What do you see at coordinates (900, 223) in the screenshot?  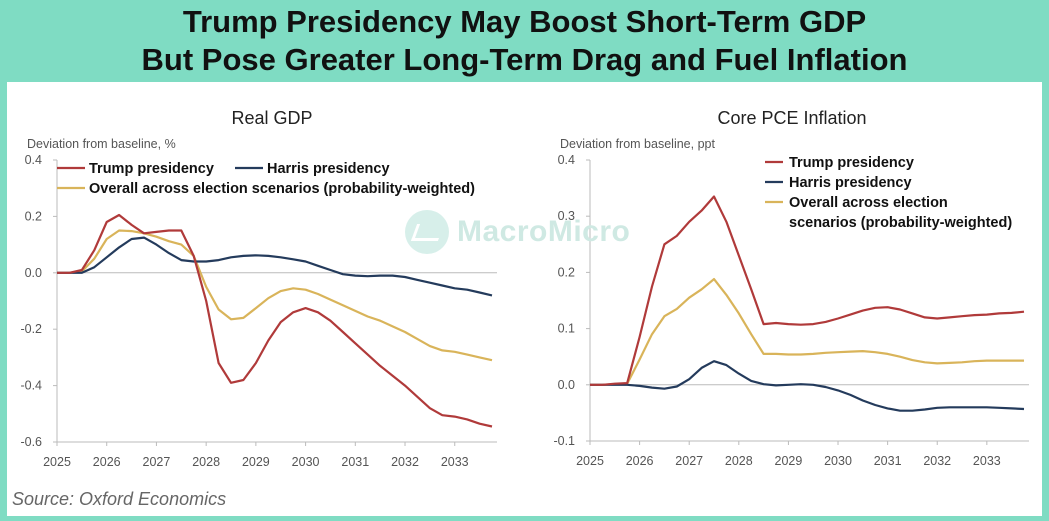 I see `legend-label-cont: scenarios (probability-weighted)` at bounding box center [900, 223].